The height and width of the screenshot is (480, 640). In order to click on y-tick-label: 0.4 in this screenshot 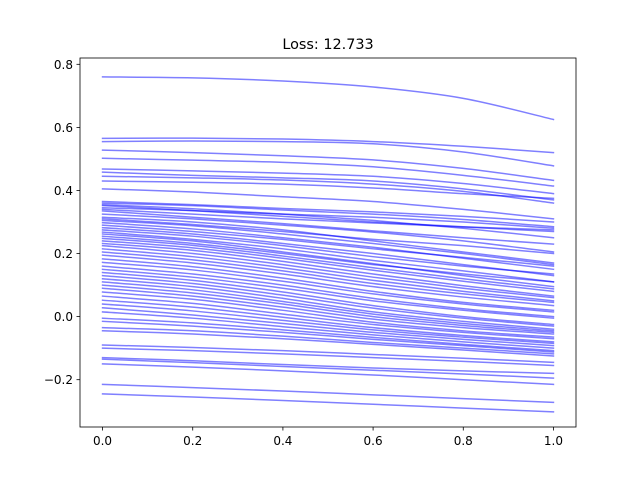, I will do `click(63, 191)`.